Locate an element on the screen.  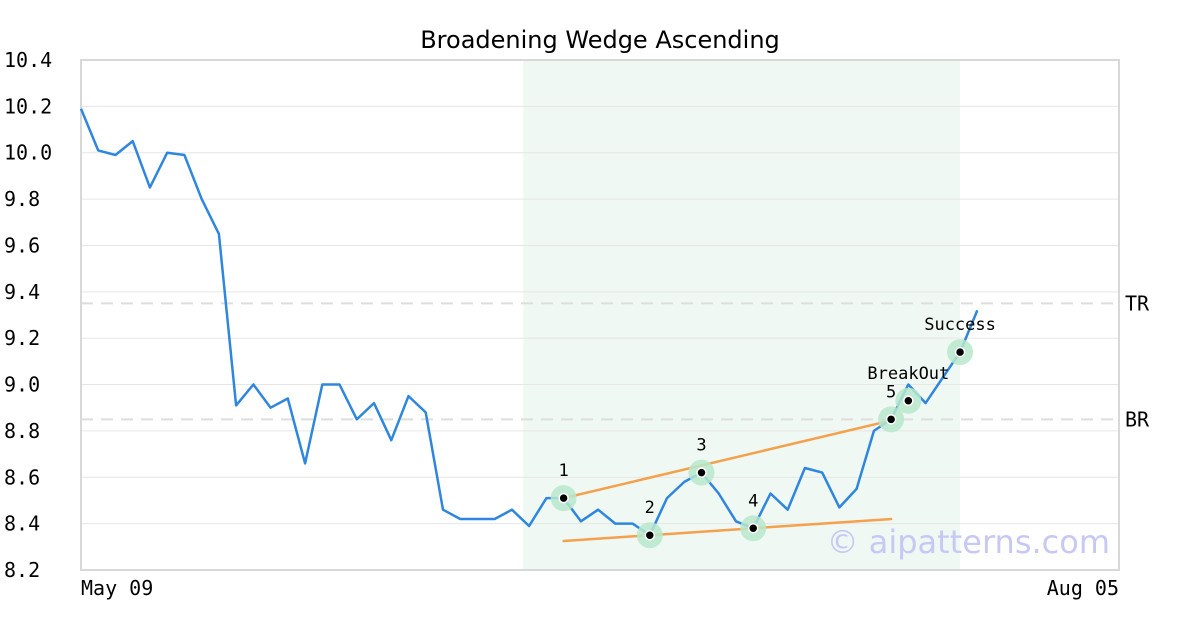
y-tick-label: 9.6 is located at coordinates (22, 245).